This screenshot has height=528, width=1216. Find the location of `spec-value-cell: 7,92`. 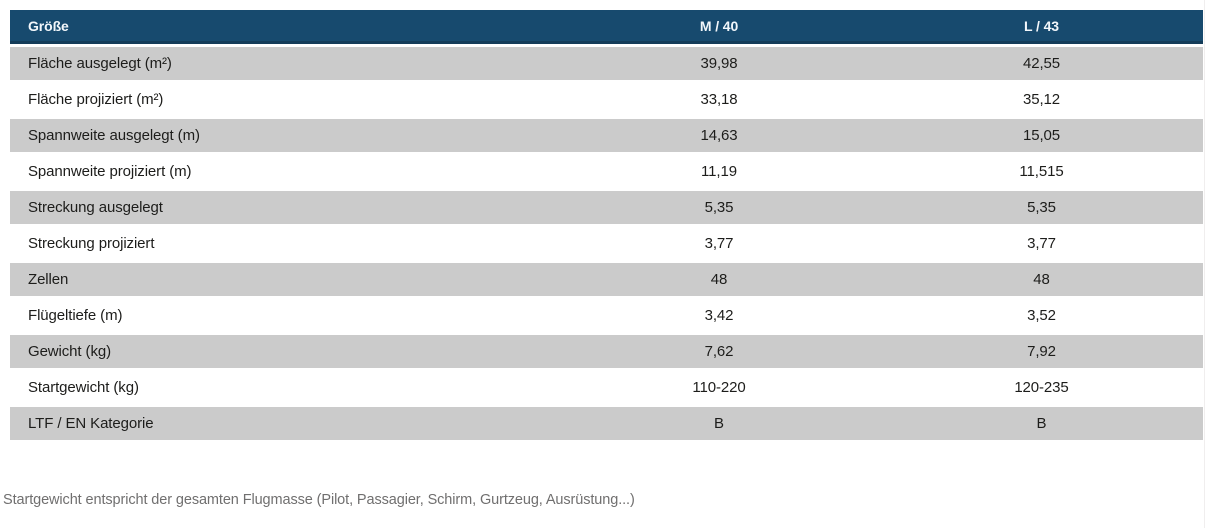

spec-value-cell: 7,92 is located at coordinates (1041, 351).